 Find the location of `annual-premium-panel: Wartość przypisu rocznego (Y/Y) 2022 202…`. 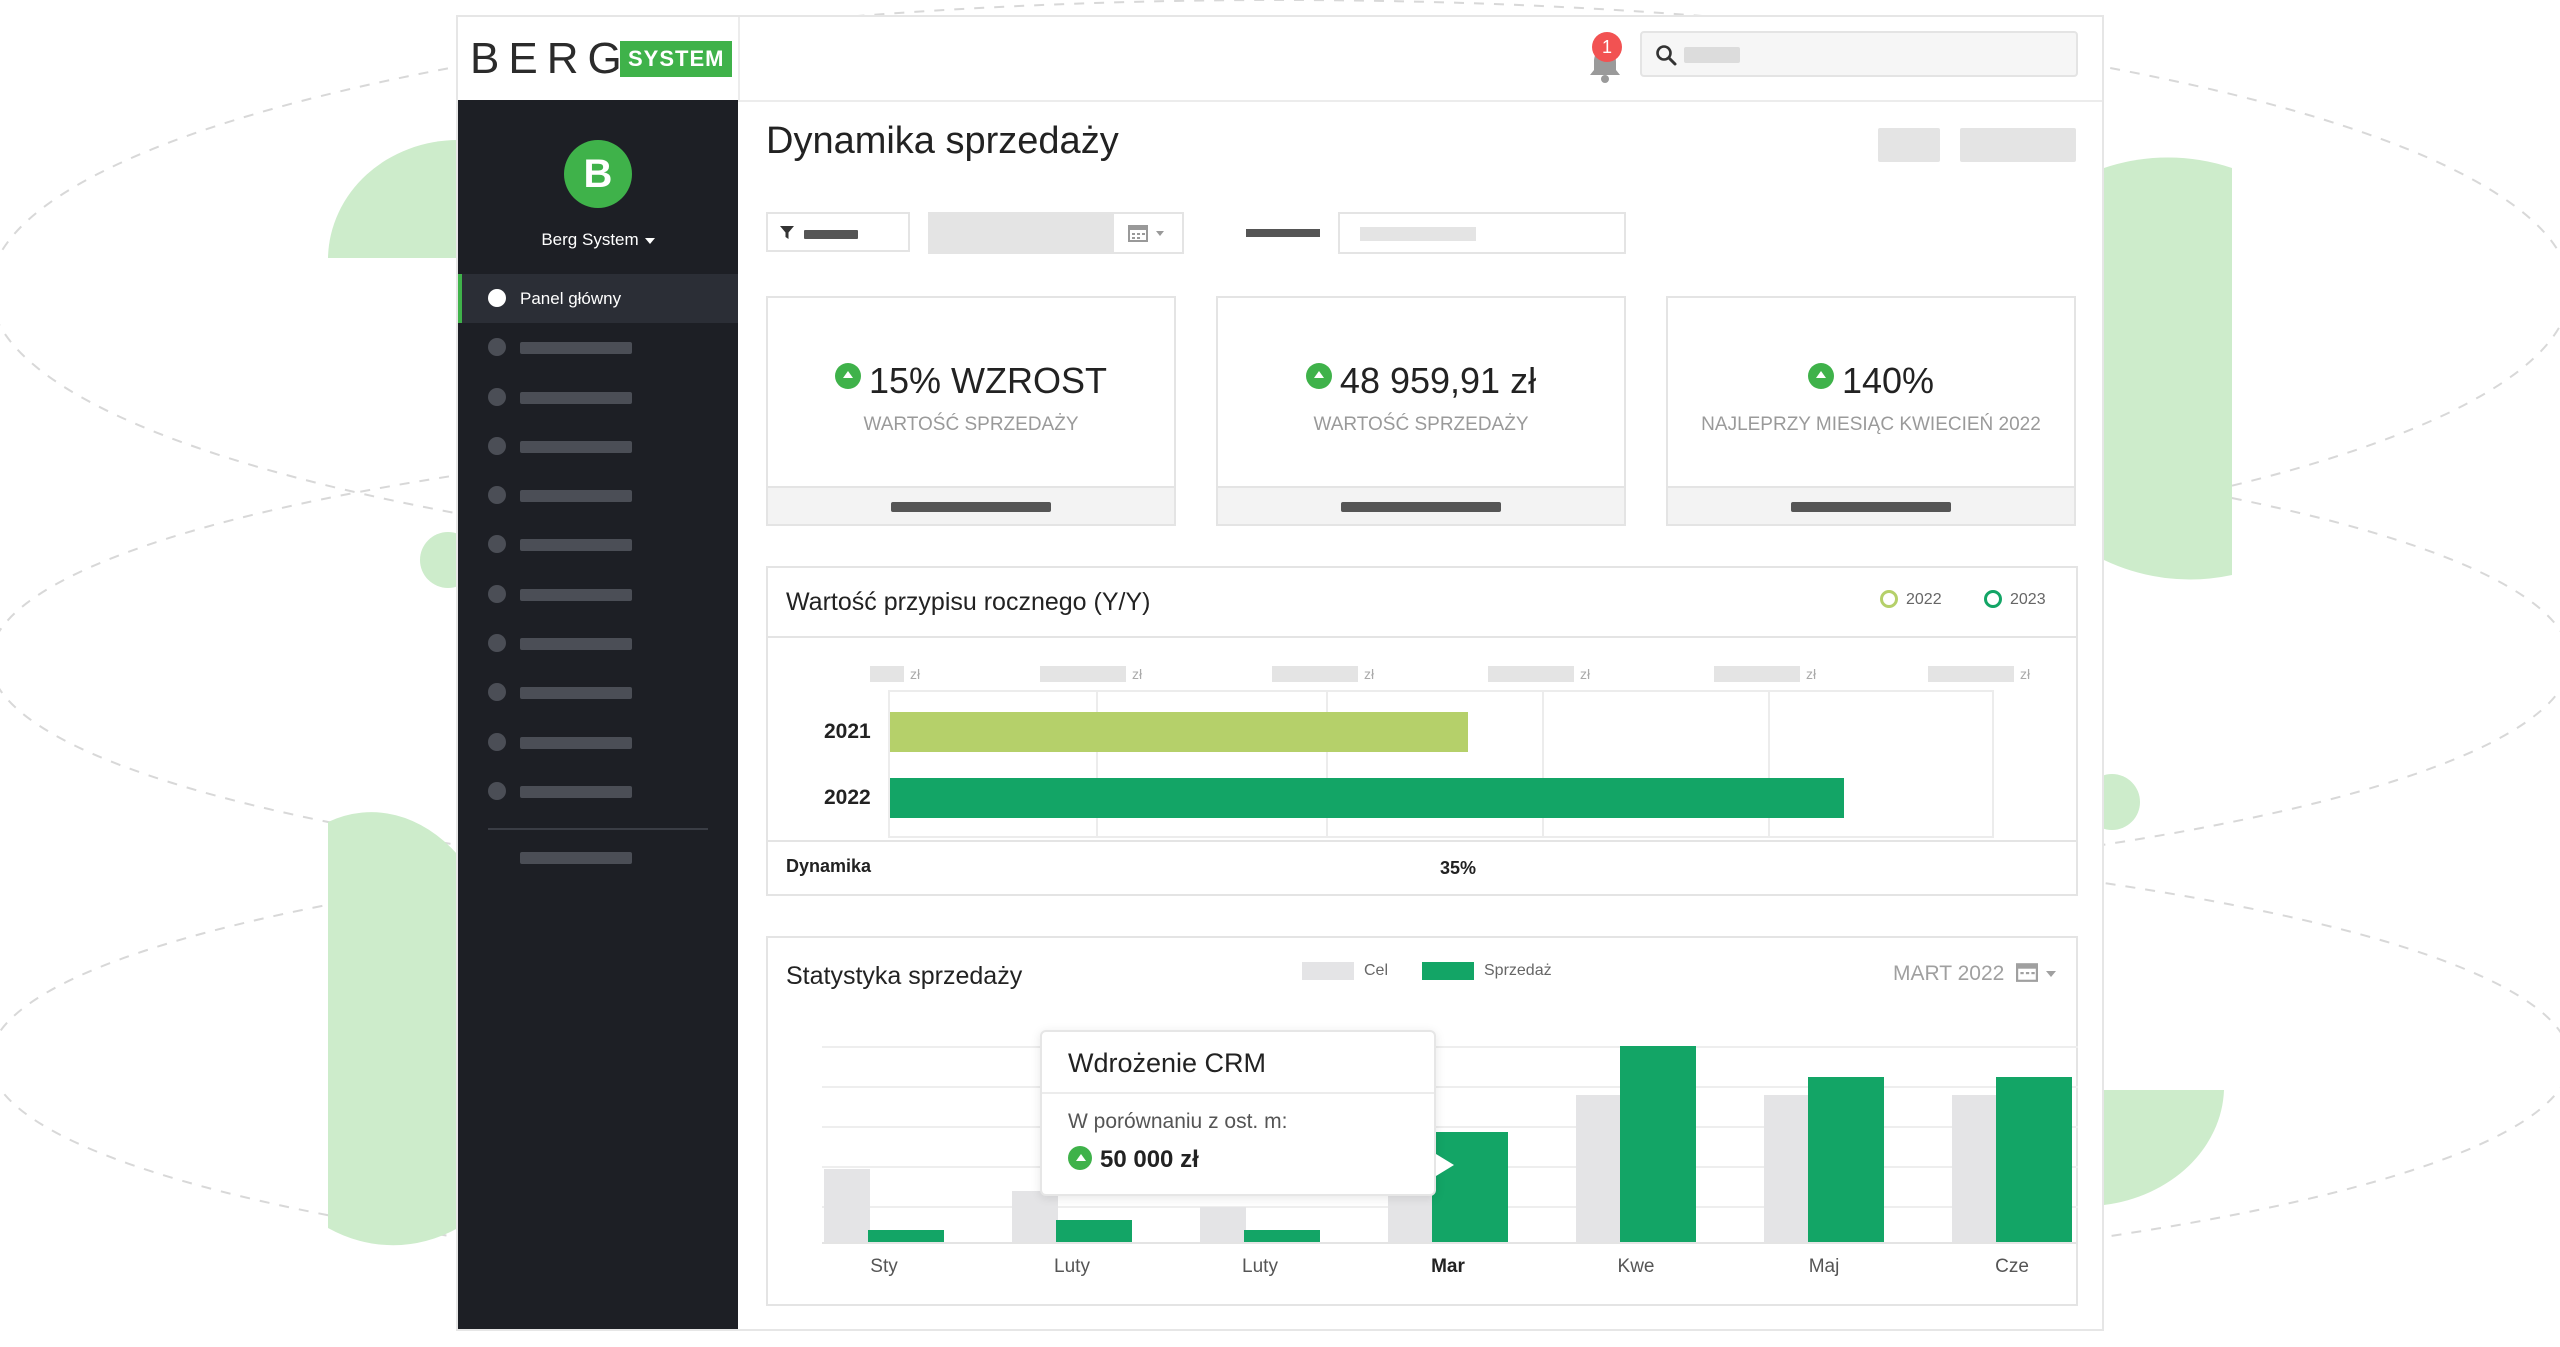

annual-premium-panel: Wartość przypisu rocznego (Y/Y) 2022 202… is located at coordinates (1422, 731).